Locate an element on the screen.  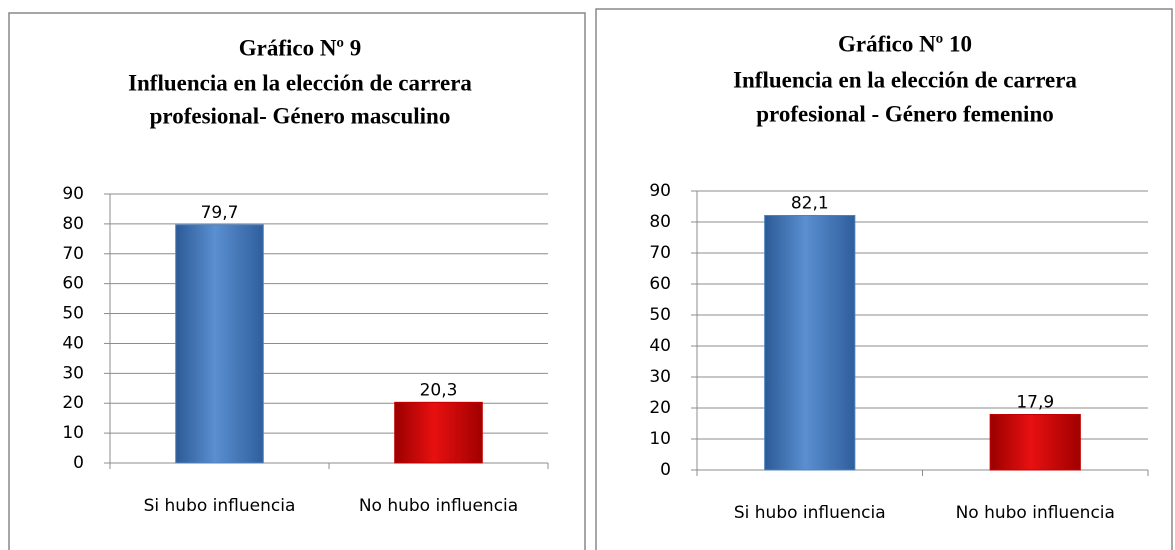
chart-title: profesional- Género masculino is located at coordinates (300, 115).